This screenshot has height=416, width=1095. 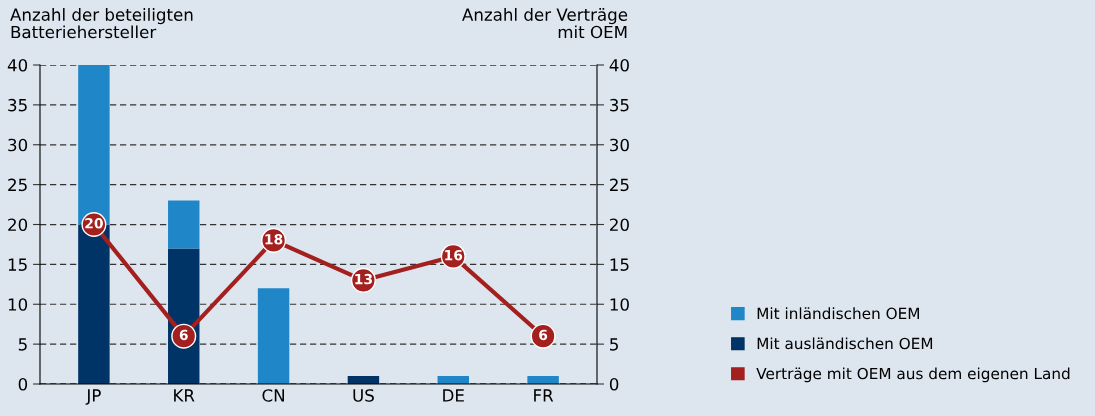 What do you see at coordinates (23, 384) in the screenshot?
I see `y-tick-label: 0` at bounding box center [23, 384].